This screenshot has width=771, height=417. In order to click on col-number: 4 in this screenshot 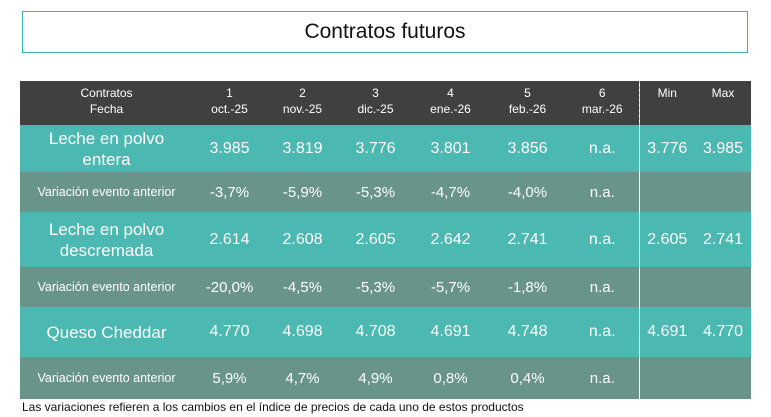, I will do `click(450, 93)`.